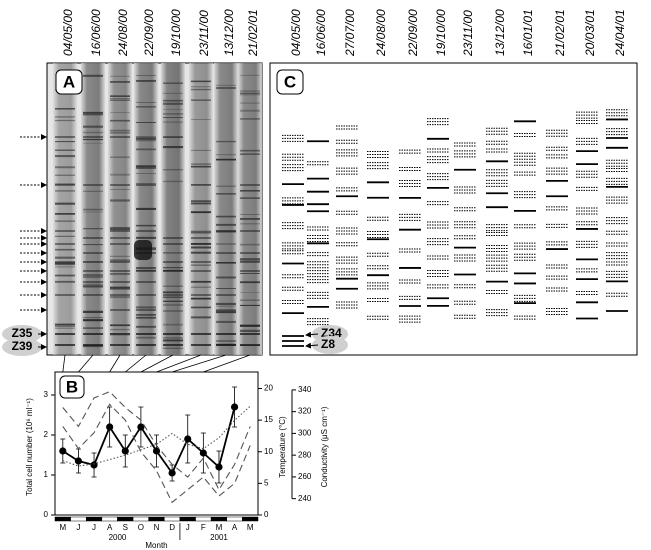  What do you see at coordinates (29, 447) in the screenshot?
I see `y-axis-label: Total cell number (10⁶ ml⁻¹)` at bounding box center [29, 447].